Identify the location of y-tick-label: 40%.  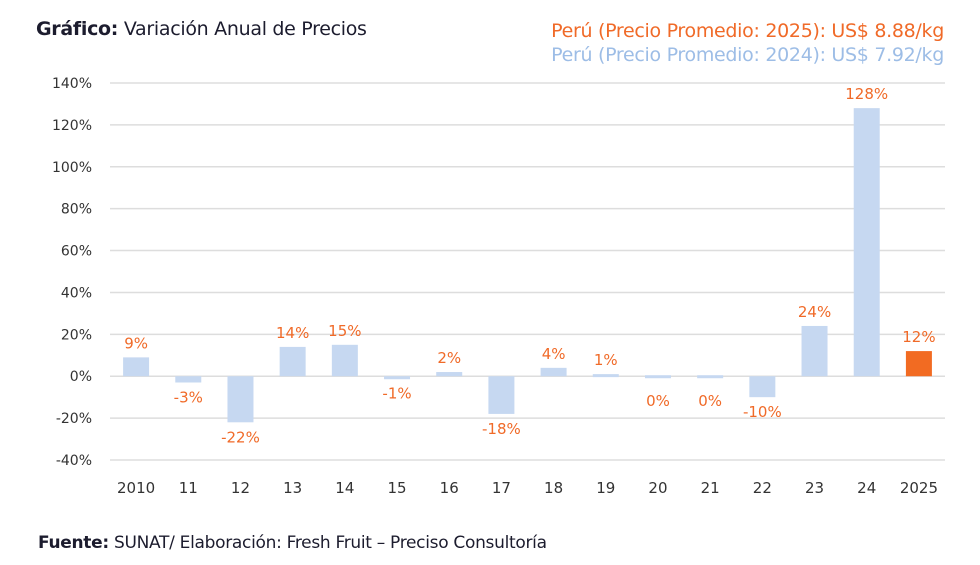
(76, 293).